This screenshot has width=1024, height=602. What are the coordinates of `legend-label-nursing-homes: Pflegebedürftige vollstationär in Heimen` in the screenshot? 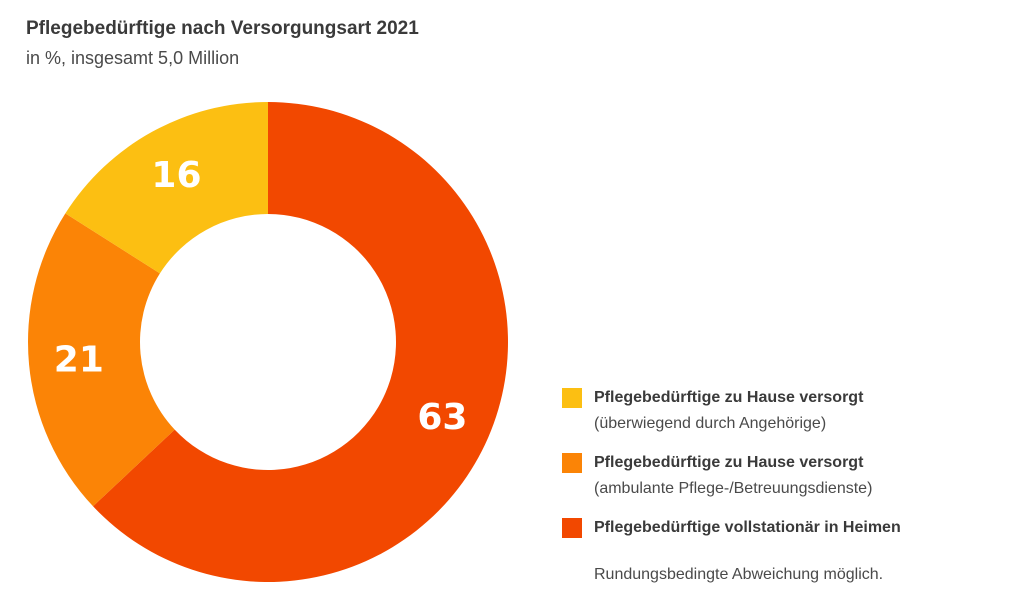 It's located at (747, 527).